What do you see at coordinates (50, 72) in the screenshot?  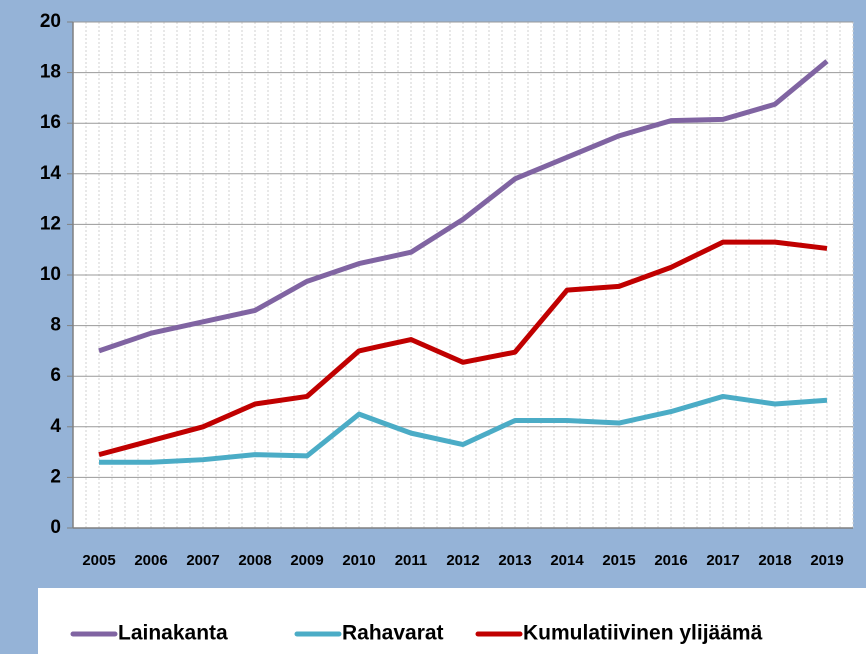 I see `y-tick-label: 18` at bounding box center [50, 72].